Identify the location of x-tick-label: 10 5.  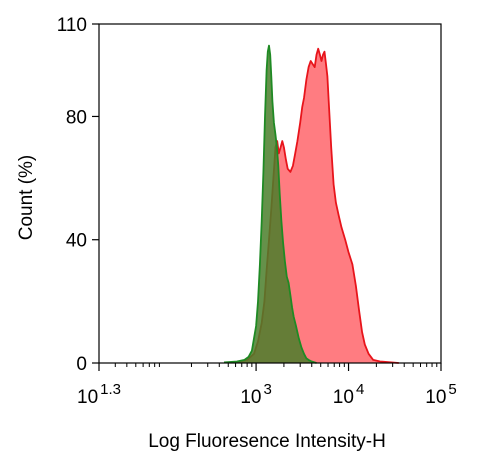
(440, 394).